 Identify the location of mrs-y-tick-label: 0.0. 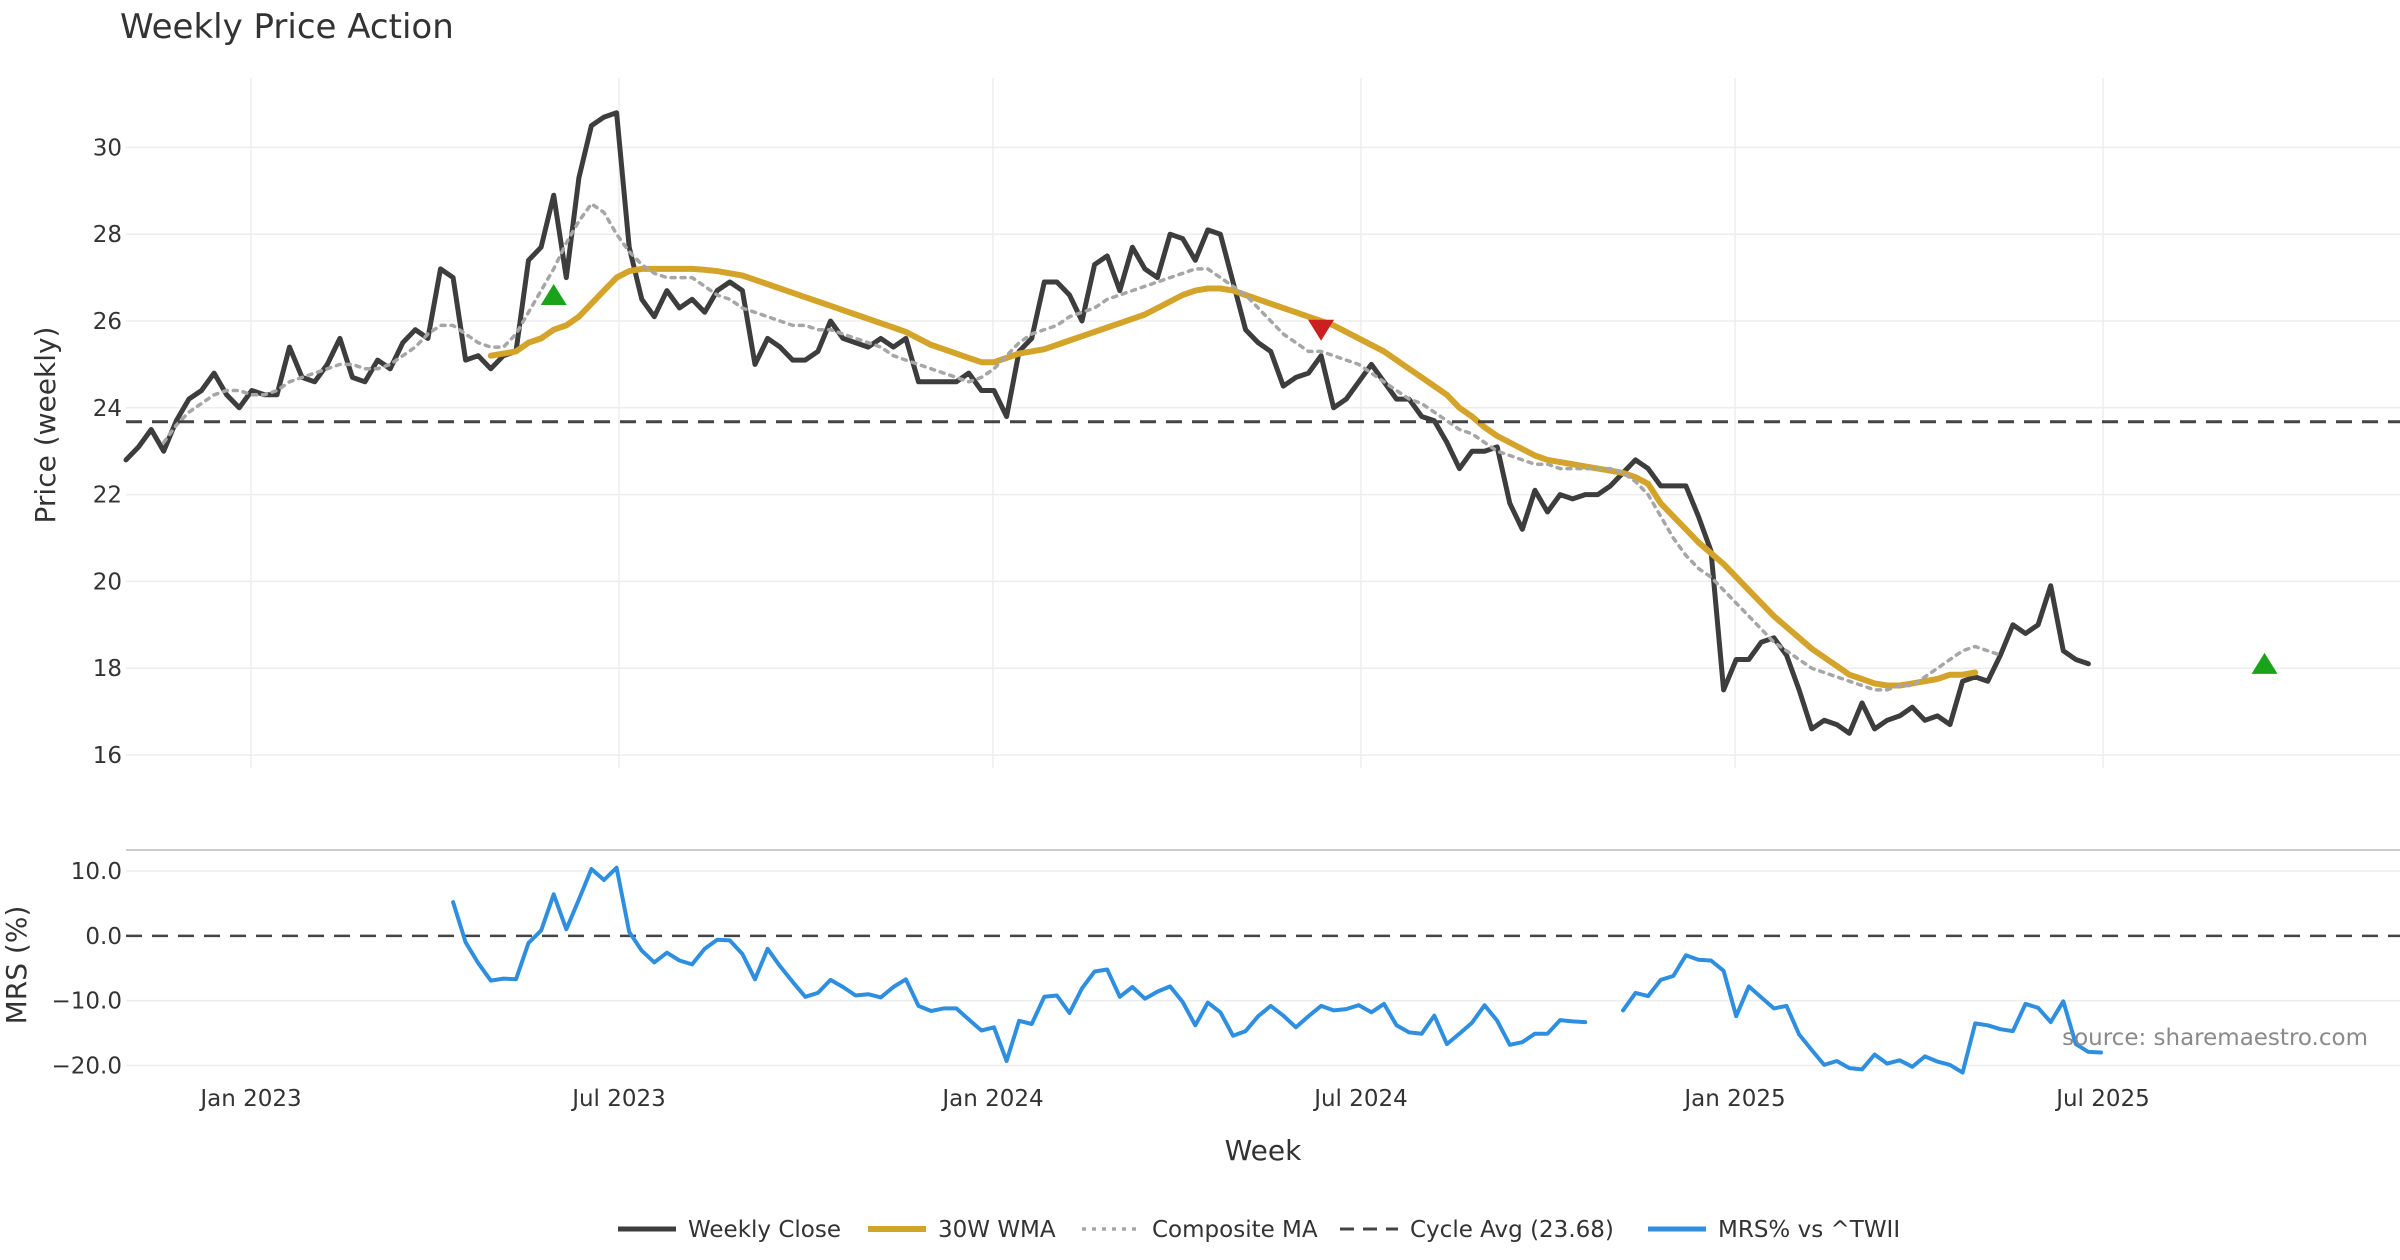
(103, 937).